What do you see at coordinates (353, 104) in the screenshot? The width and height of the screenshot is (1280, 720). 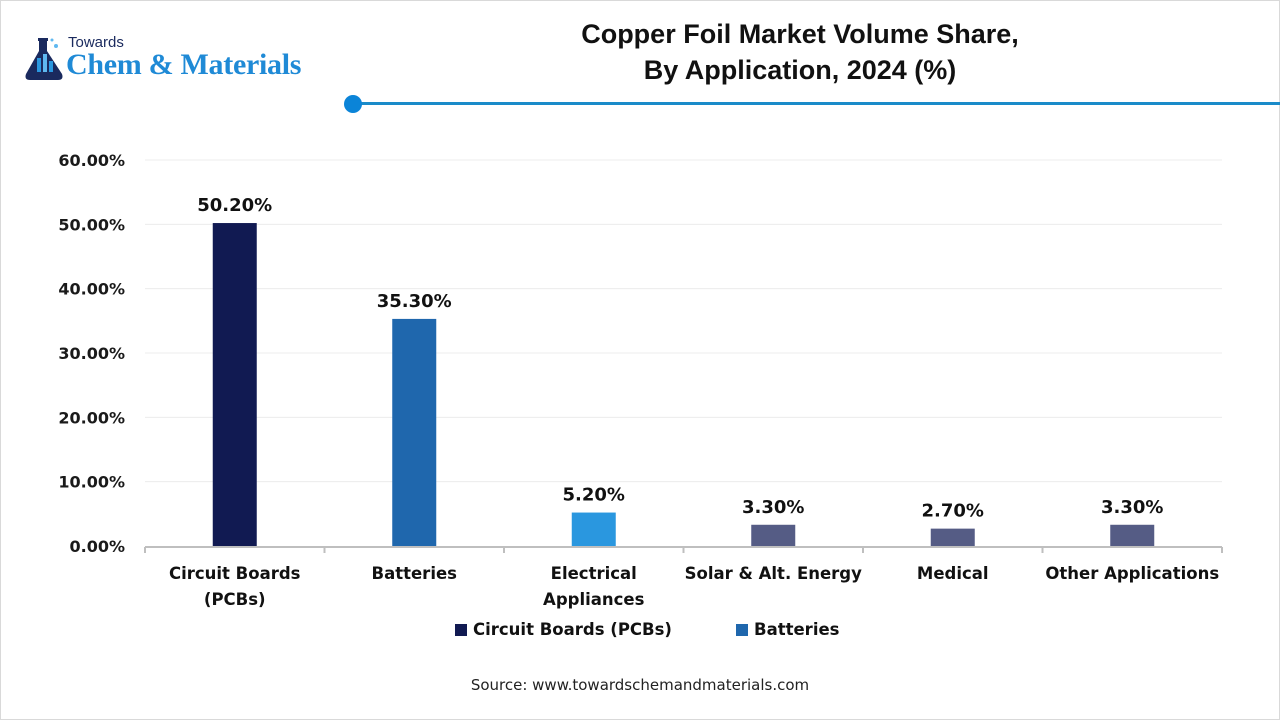 I see `accent-dot` at bounding box center [353, 104].